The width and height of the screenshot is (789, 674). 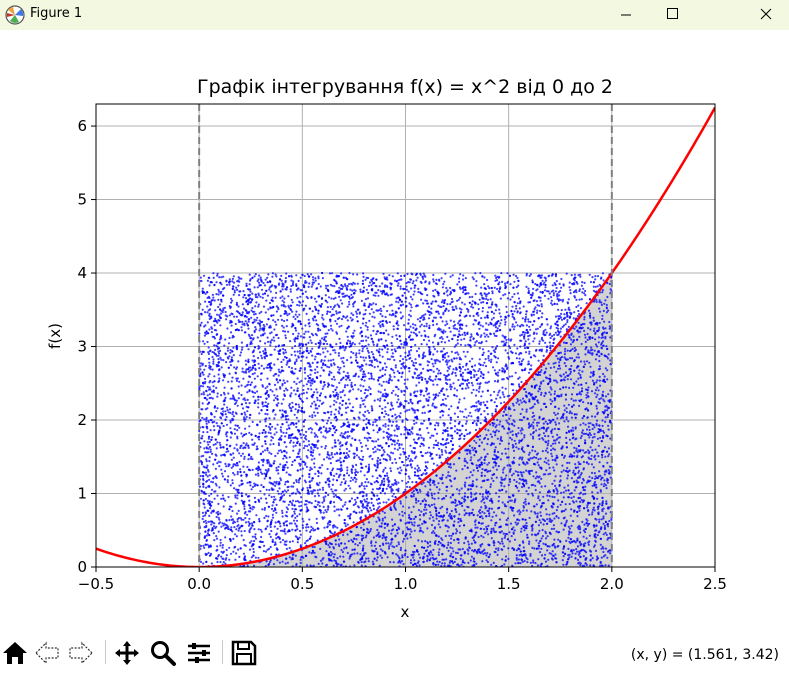 I want to click on minimize-button, so click(x=626, y=15).